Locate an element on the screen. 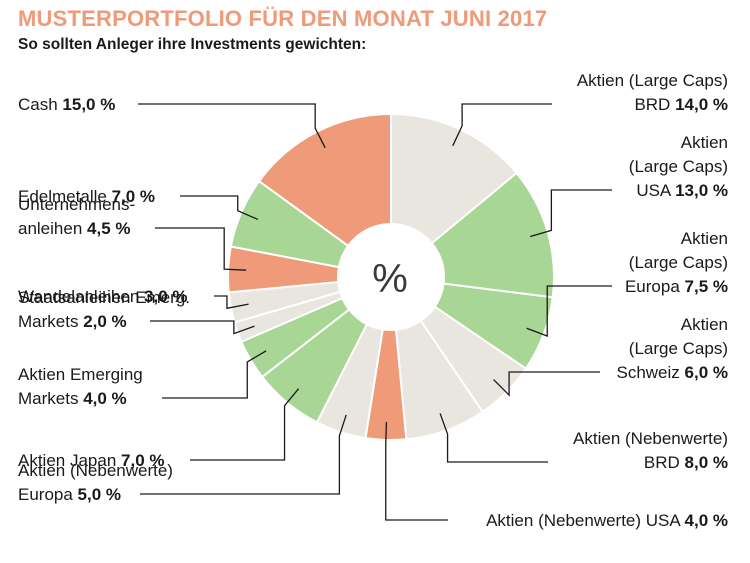 This screenshot has height=563, width=750. slice-label: Aktien (Nebenwerte) USA 4,0 % is located at coordinates (607, 520).